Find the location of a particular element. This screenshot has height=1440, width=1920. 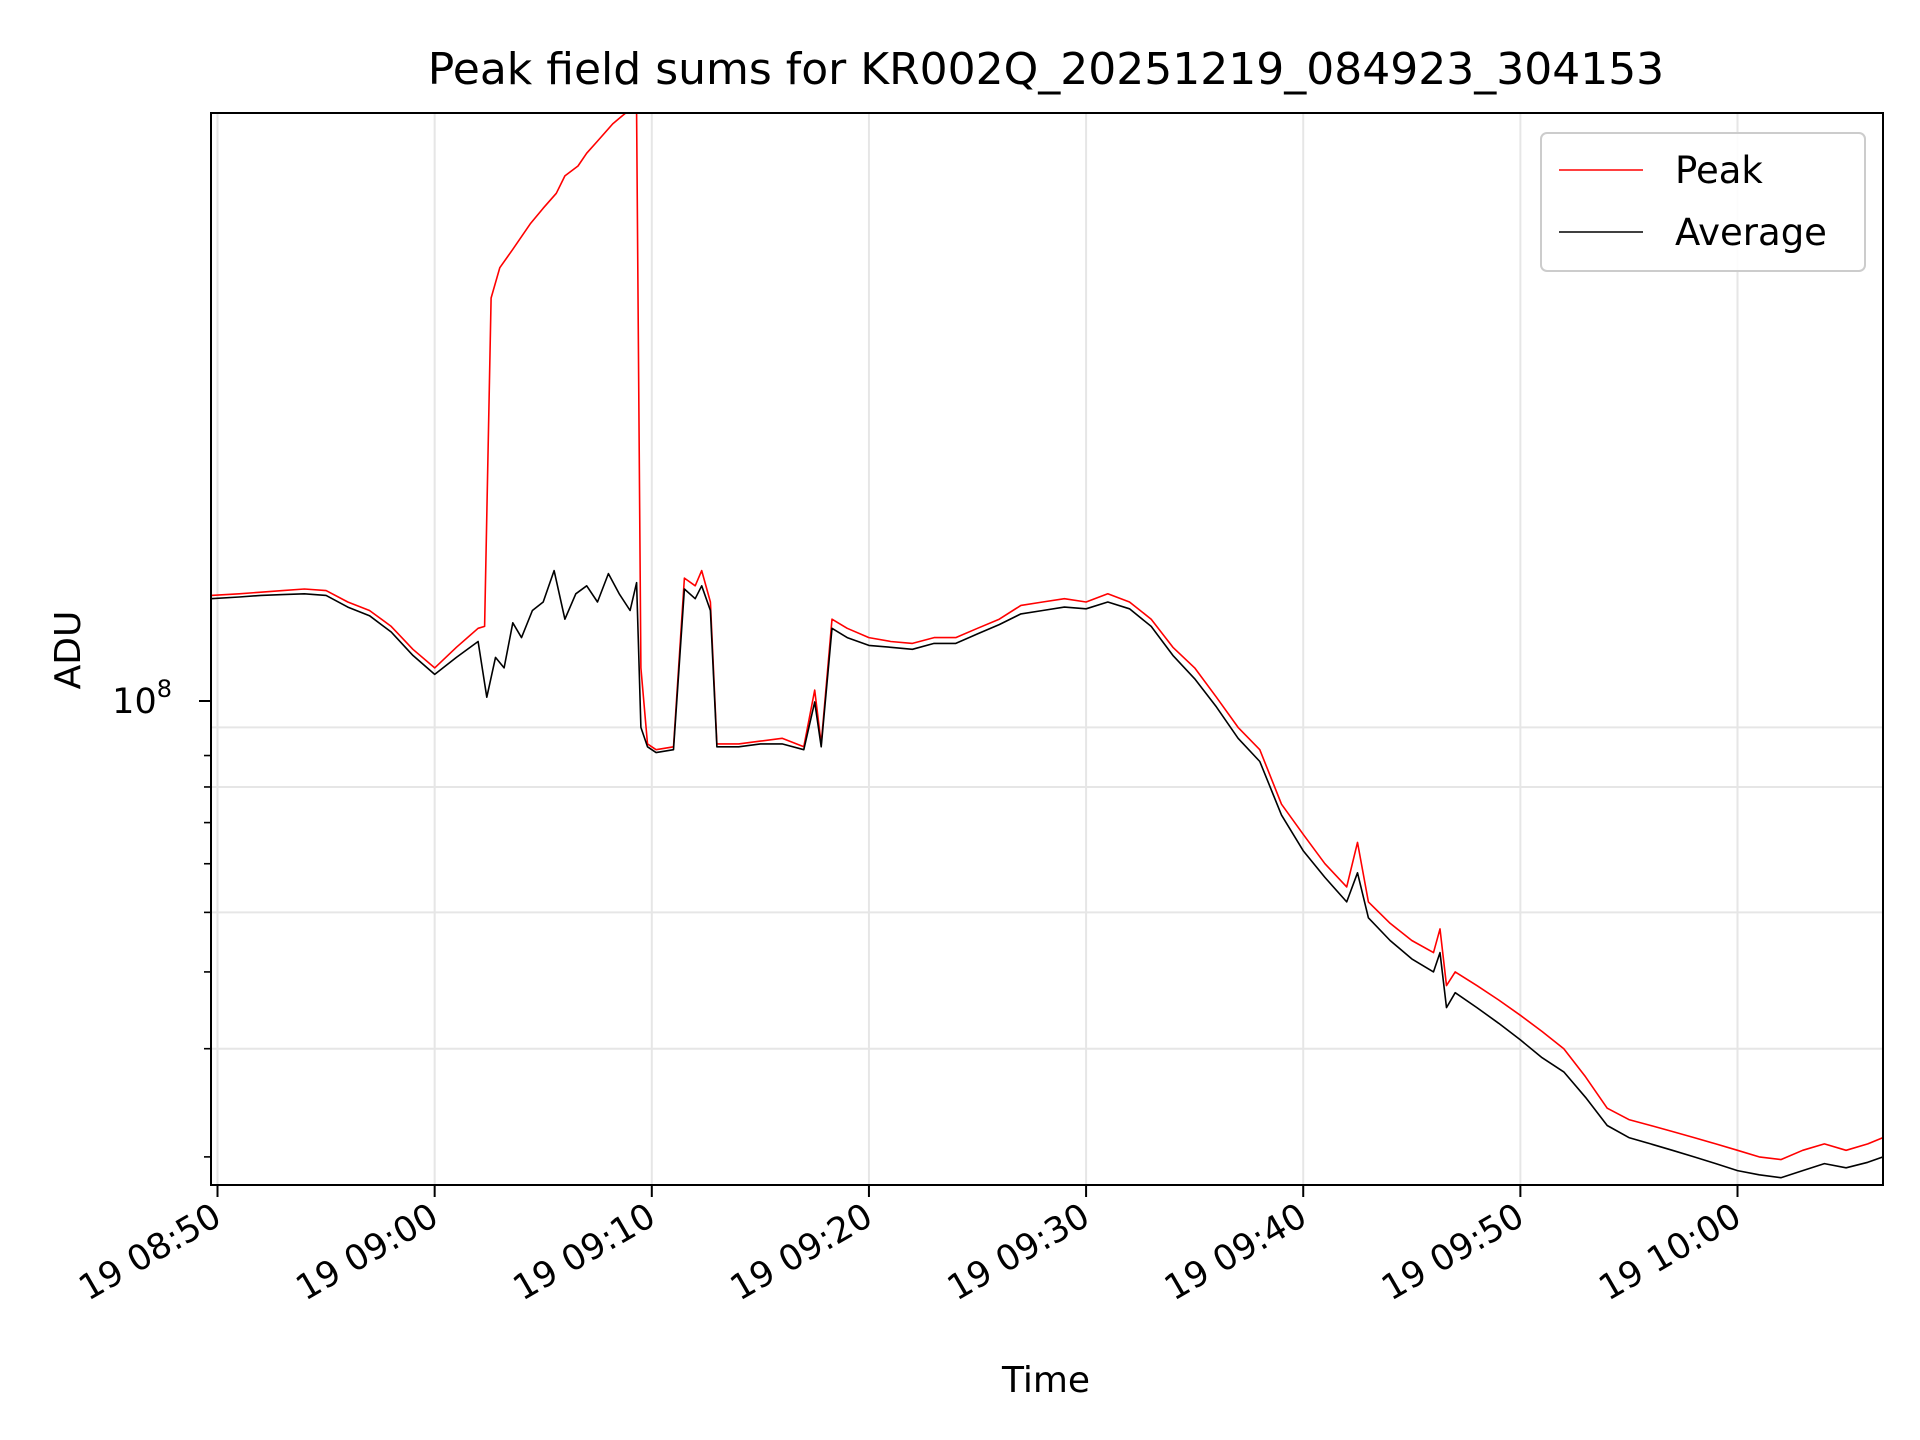

y-tick-label: 108 is located at coordinates (142, 698).